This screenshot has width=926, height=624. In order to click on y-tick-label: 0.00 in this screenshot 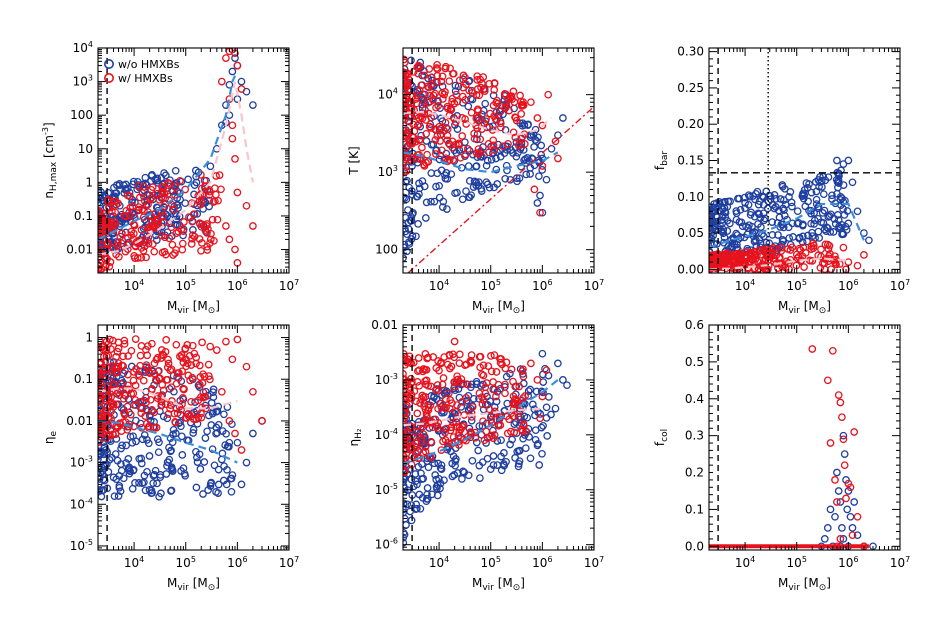, I will do `click(690, 269)`.